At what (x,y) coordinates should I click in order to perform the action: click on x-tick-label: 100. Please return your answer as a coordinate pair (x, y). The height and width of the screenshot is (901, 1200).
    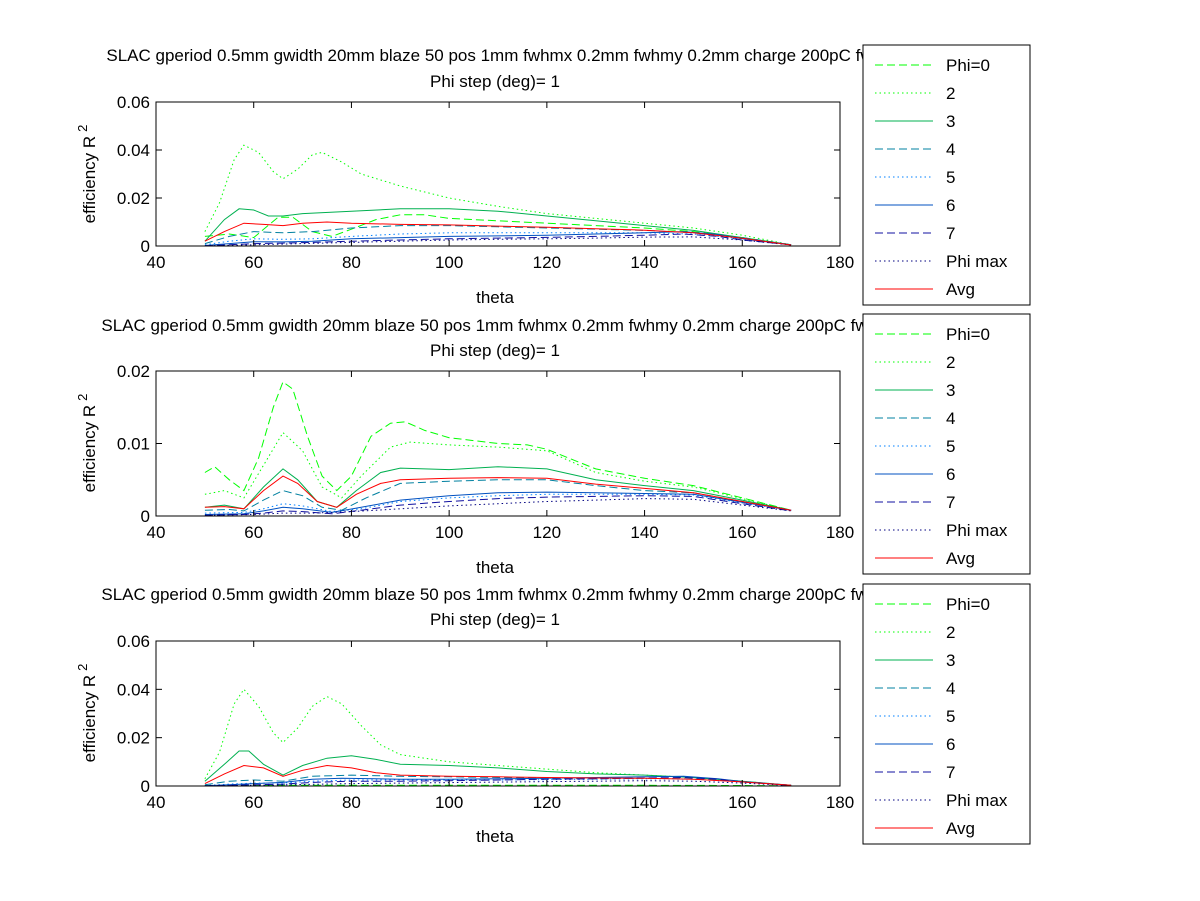
    Looking at the image, I should click on (449, 532).